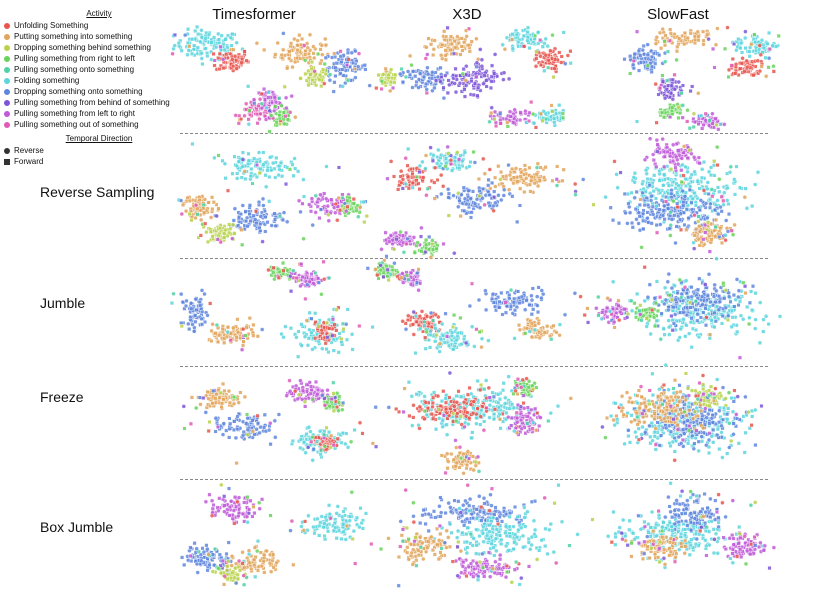 This screenshot has width=822, height=593. I want to click on row-separator, so click(474, 479).